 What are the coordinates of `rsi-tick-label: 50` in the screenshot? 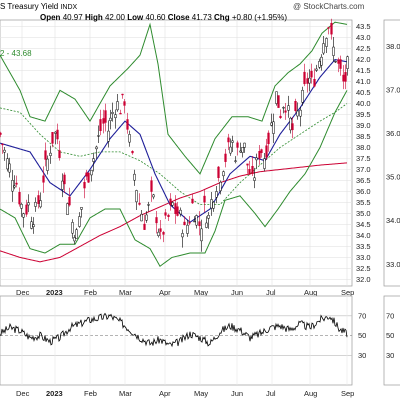 It's located at (362, 335).